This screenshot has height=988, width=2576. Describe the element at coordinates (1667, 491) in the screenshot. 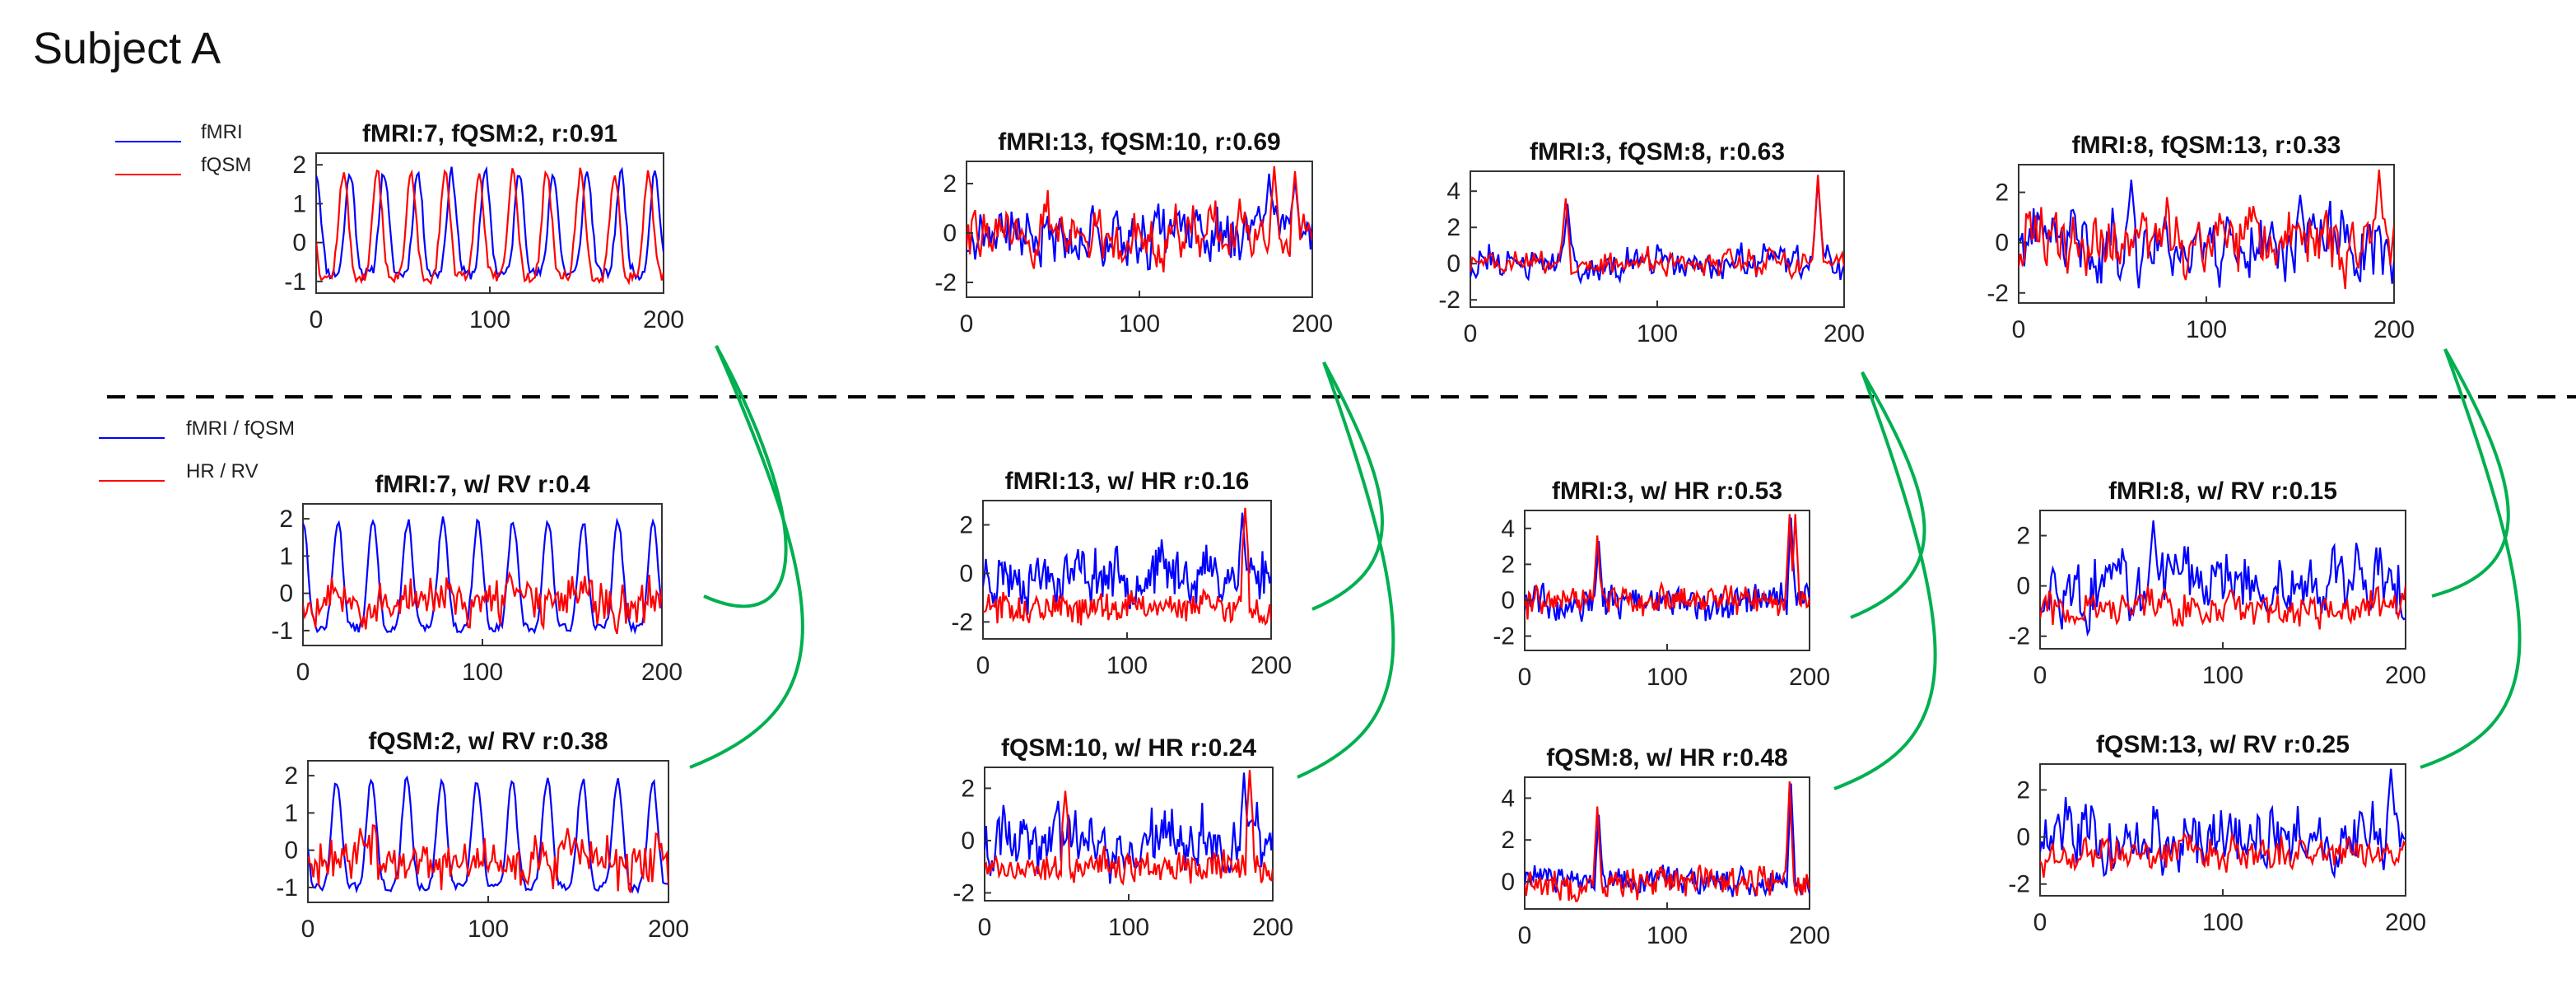

I see `chart-title: fMRI:3, w/ HR r:0.53` at that location.